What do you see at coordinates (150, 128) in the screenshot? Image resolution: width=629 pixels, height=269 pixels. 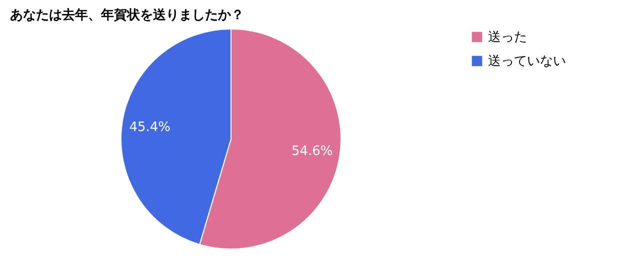 I see `data-label: 45.4%` at bounding box center [150, 128].